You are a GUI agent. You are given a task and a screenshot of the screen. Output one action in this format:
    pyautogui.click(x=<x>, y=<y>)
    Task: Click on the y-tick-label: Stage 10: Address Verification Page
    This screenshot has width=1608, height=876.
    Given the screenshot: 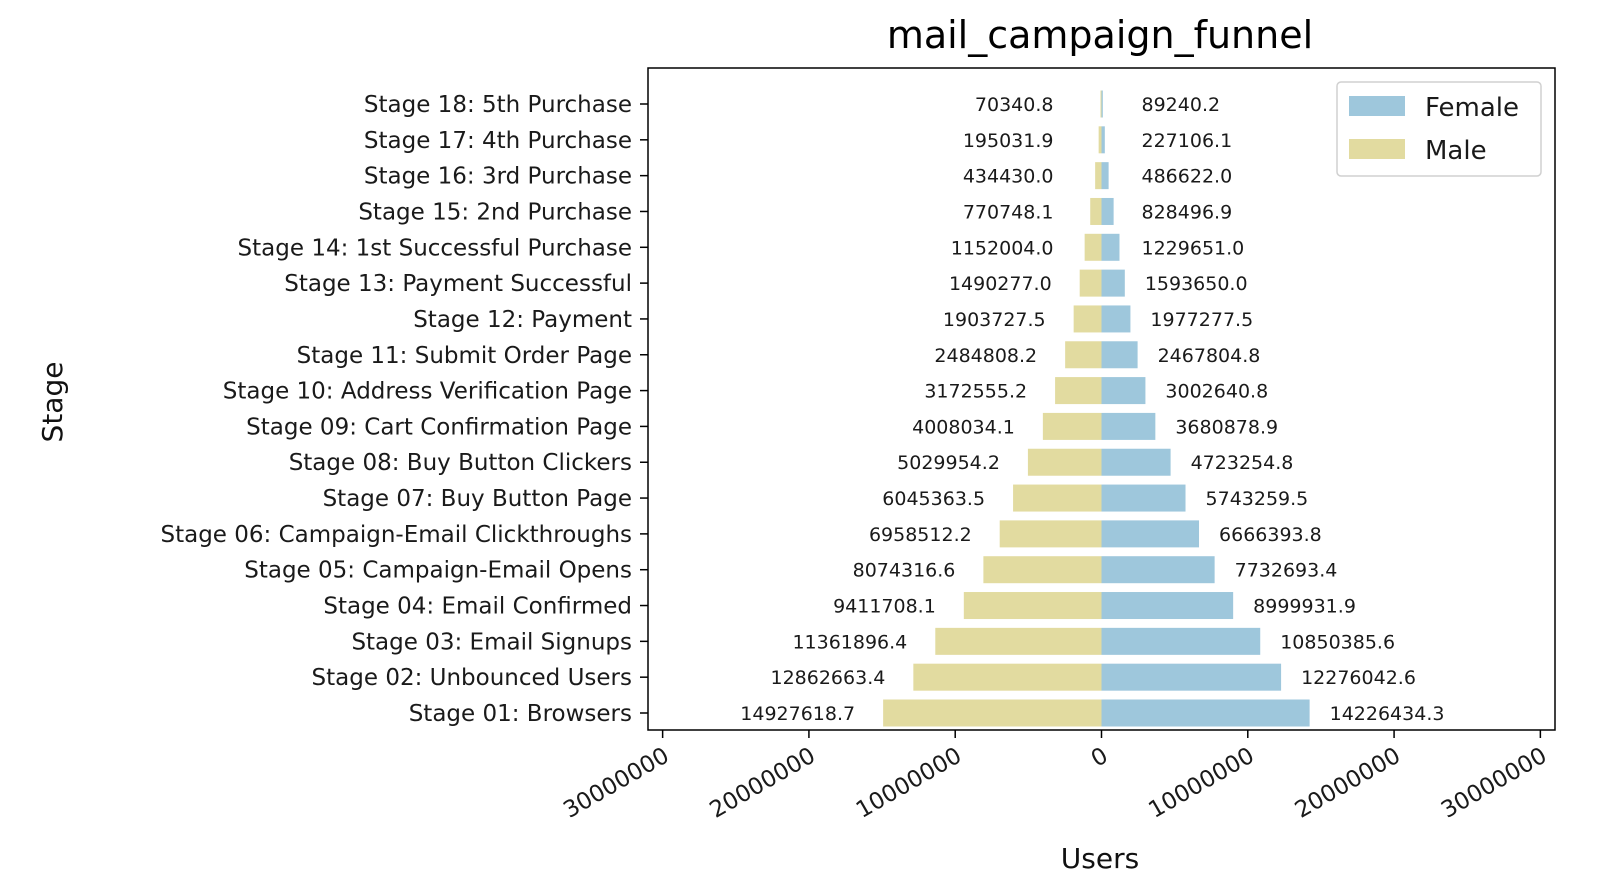 What is the action you would take?
    pyautogui.click(x=427, y=392)
    